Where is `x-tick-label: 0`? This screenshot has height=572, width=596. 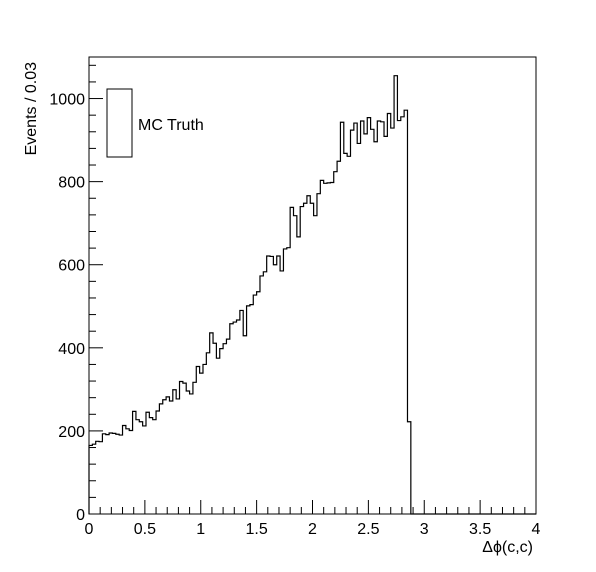
x-tick-label: 0 is located at coordinates (89, 529).